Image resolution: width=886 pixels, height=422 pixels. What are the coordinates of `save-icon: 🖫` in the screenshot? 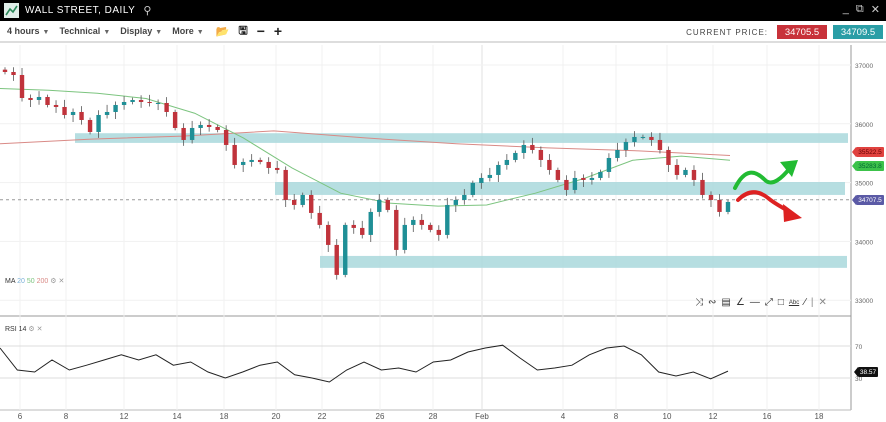 It's located at (243, 30).